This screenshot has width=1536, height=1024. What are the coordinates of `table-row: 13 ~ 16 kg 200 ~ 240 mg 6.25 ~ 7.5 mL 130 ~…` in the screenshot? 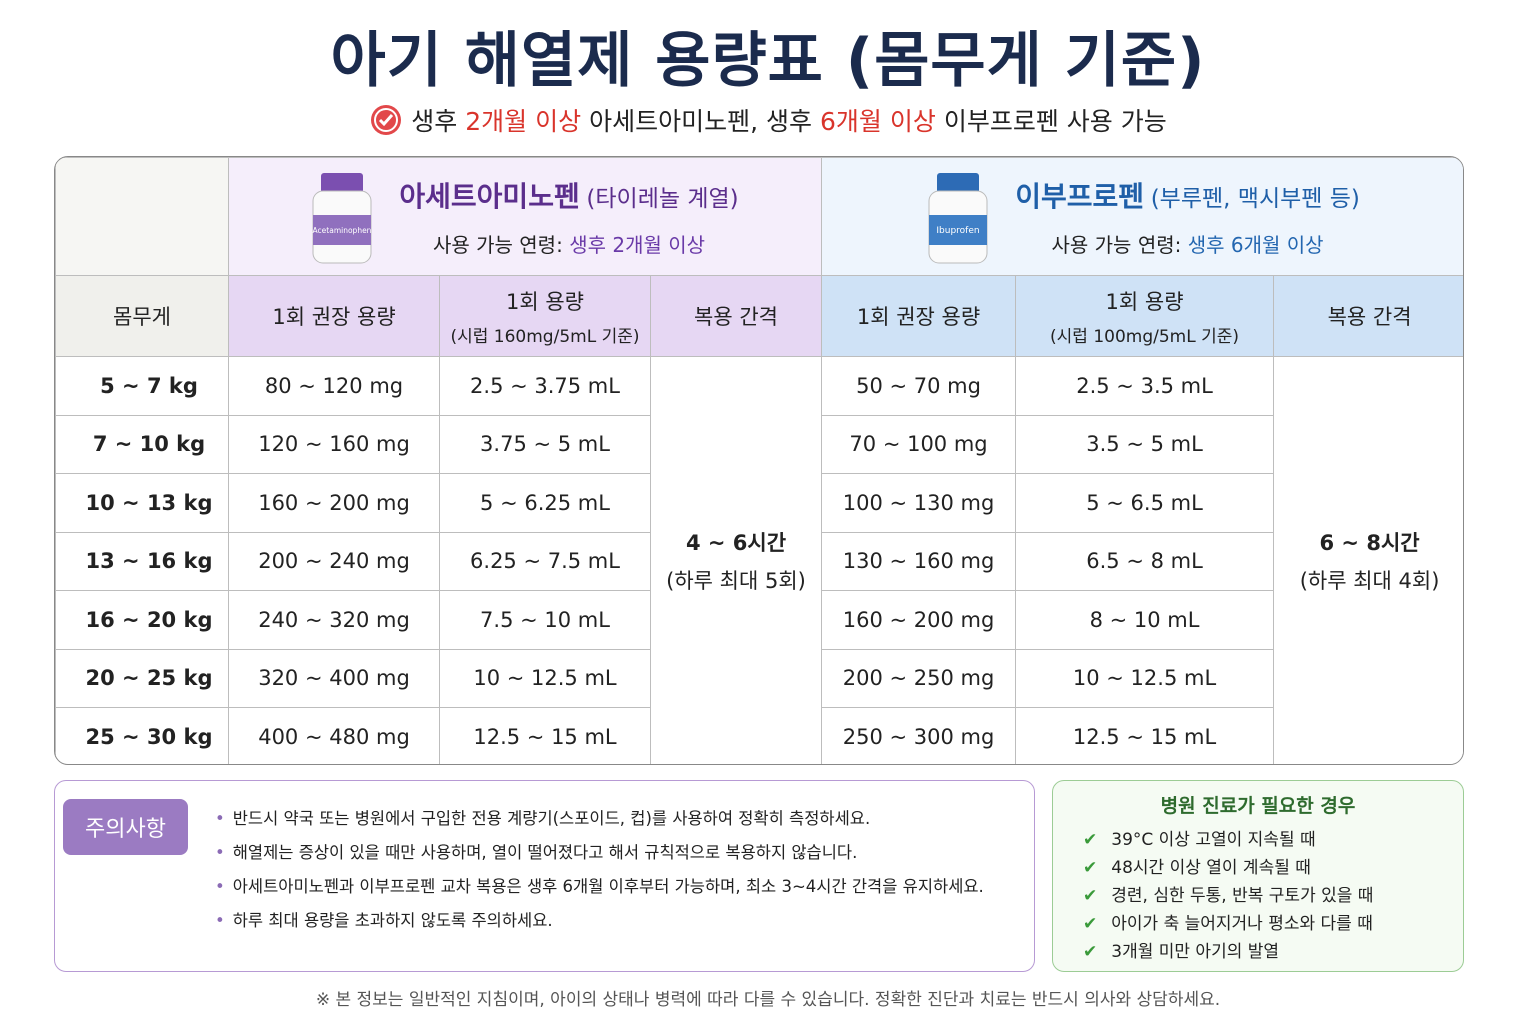 It's located at (759, 561).